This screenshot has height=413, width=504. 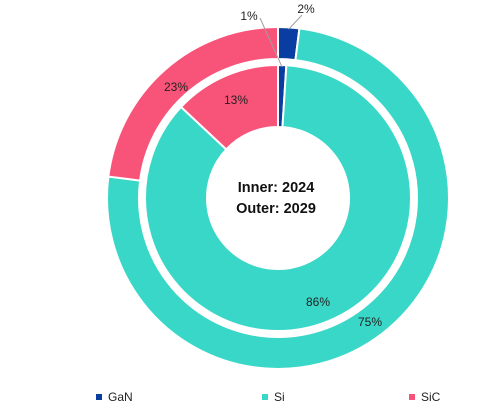 I want to click on leader-line-outer-gan, so click(x=295, y=22).